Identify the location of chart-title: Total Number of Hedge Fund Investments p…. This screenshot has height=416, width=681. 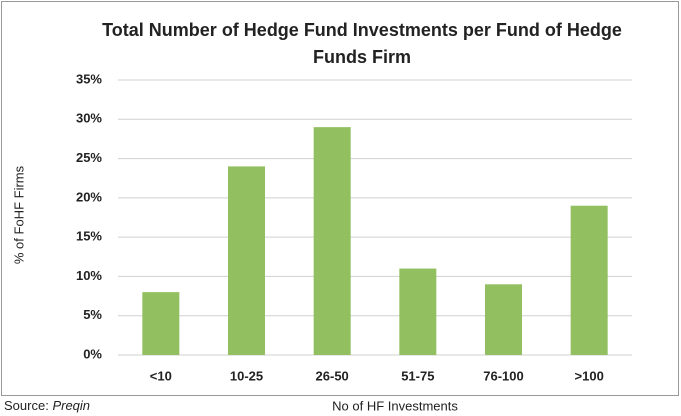
(362, 30).